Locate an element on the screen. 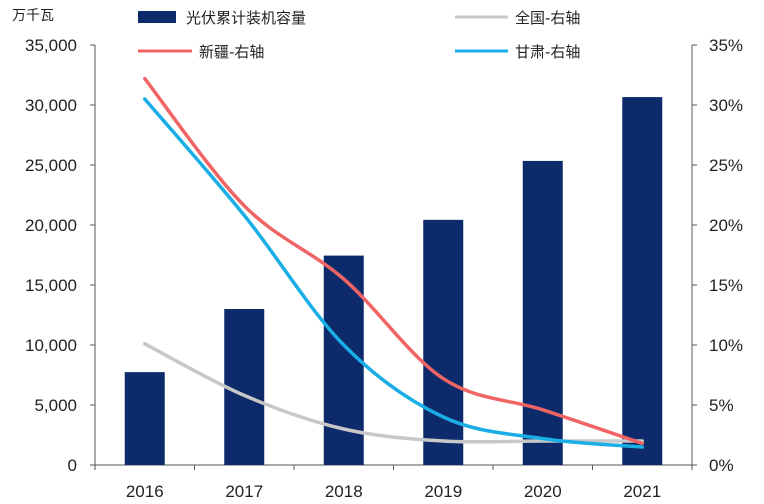 The image size is (764, 504). legend-label-bar: 光伏累计装机容量 is located at coordinates (246, 18).